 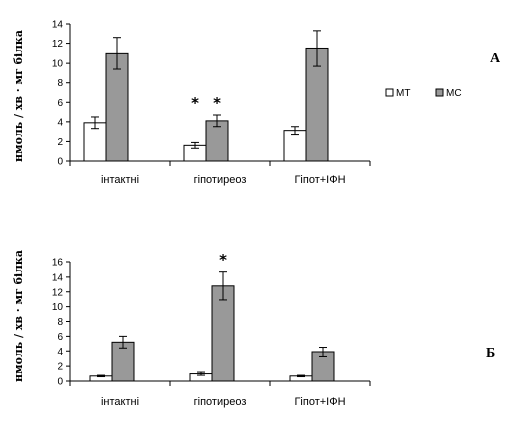 I want to click on legend-label-mt: МТ, so click(x=403, y=93).